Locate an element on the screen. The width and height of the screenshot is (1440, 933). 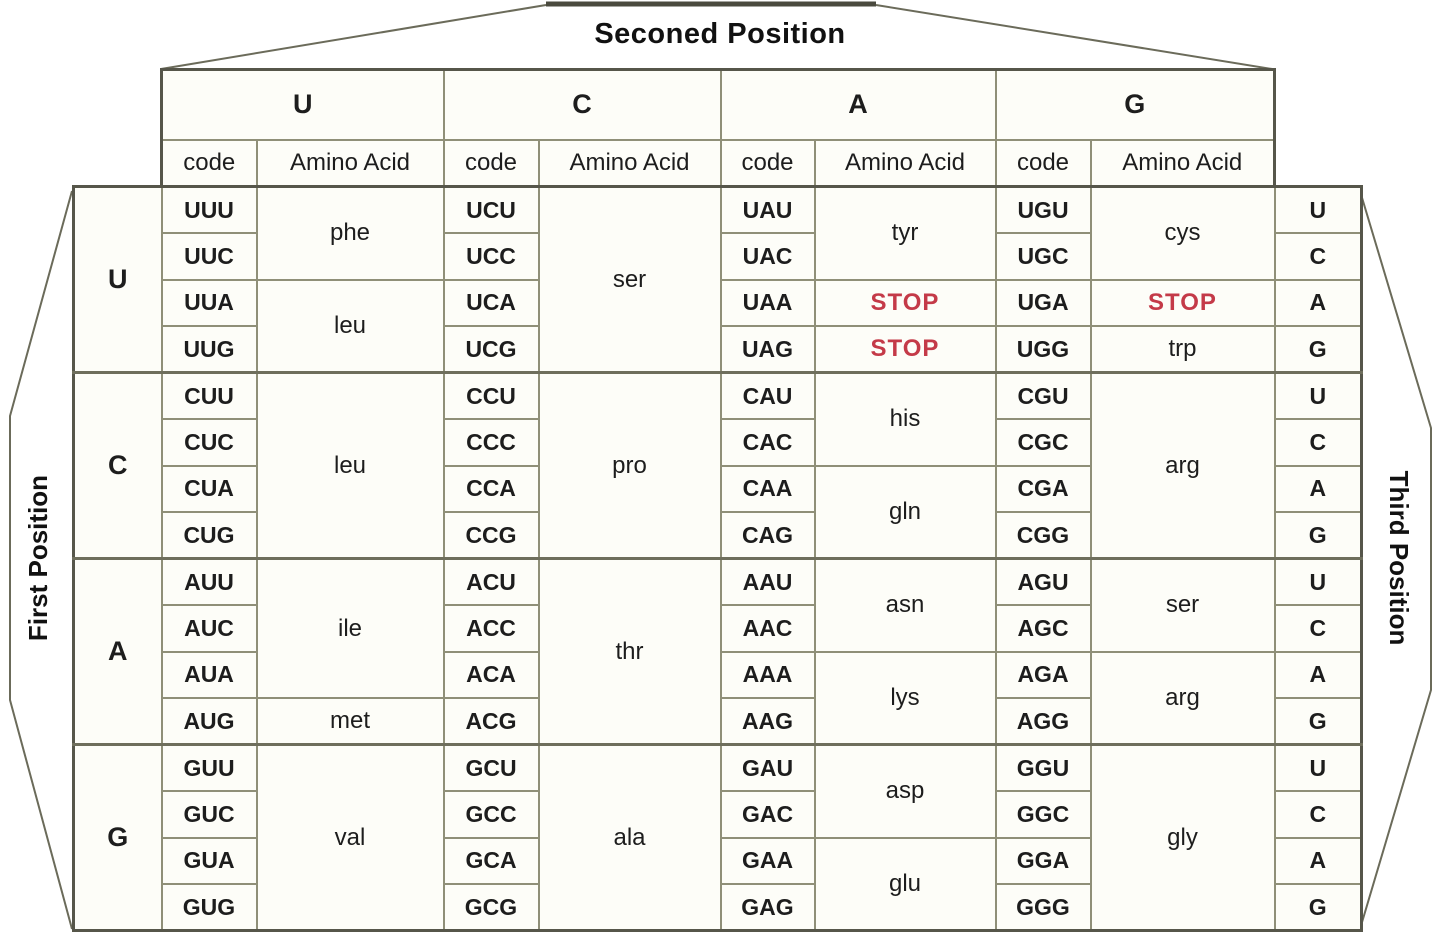
amino-acid-cell: ala is located at coordinates (629, 837).